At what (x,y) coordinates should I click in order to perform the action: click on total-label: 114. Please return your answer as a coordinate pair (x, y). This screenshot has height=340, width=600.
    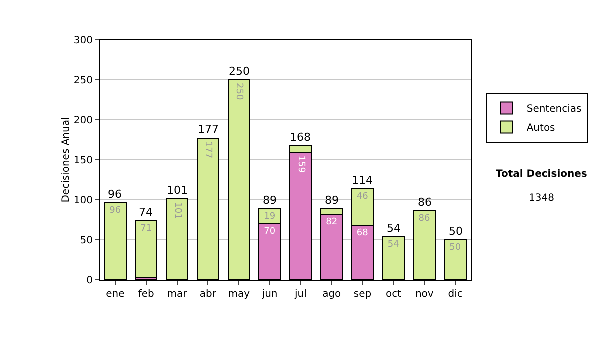
    Looking at the image, I should click on (362, 180).